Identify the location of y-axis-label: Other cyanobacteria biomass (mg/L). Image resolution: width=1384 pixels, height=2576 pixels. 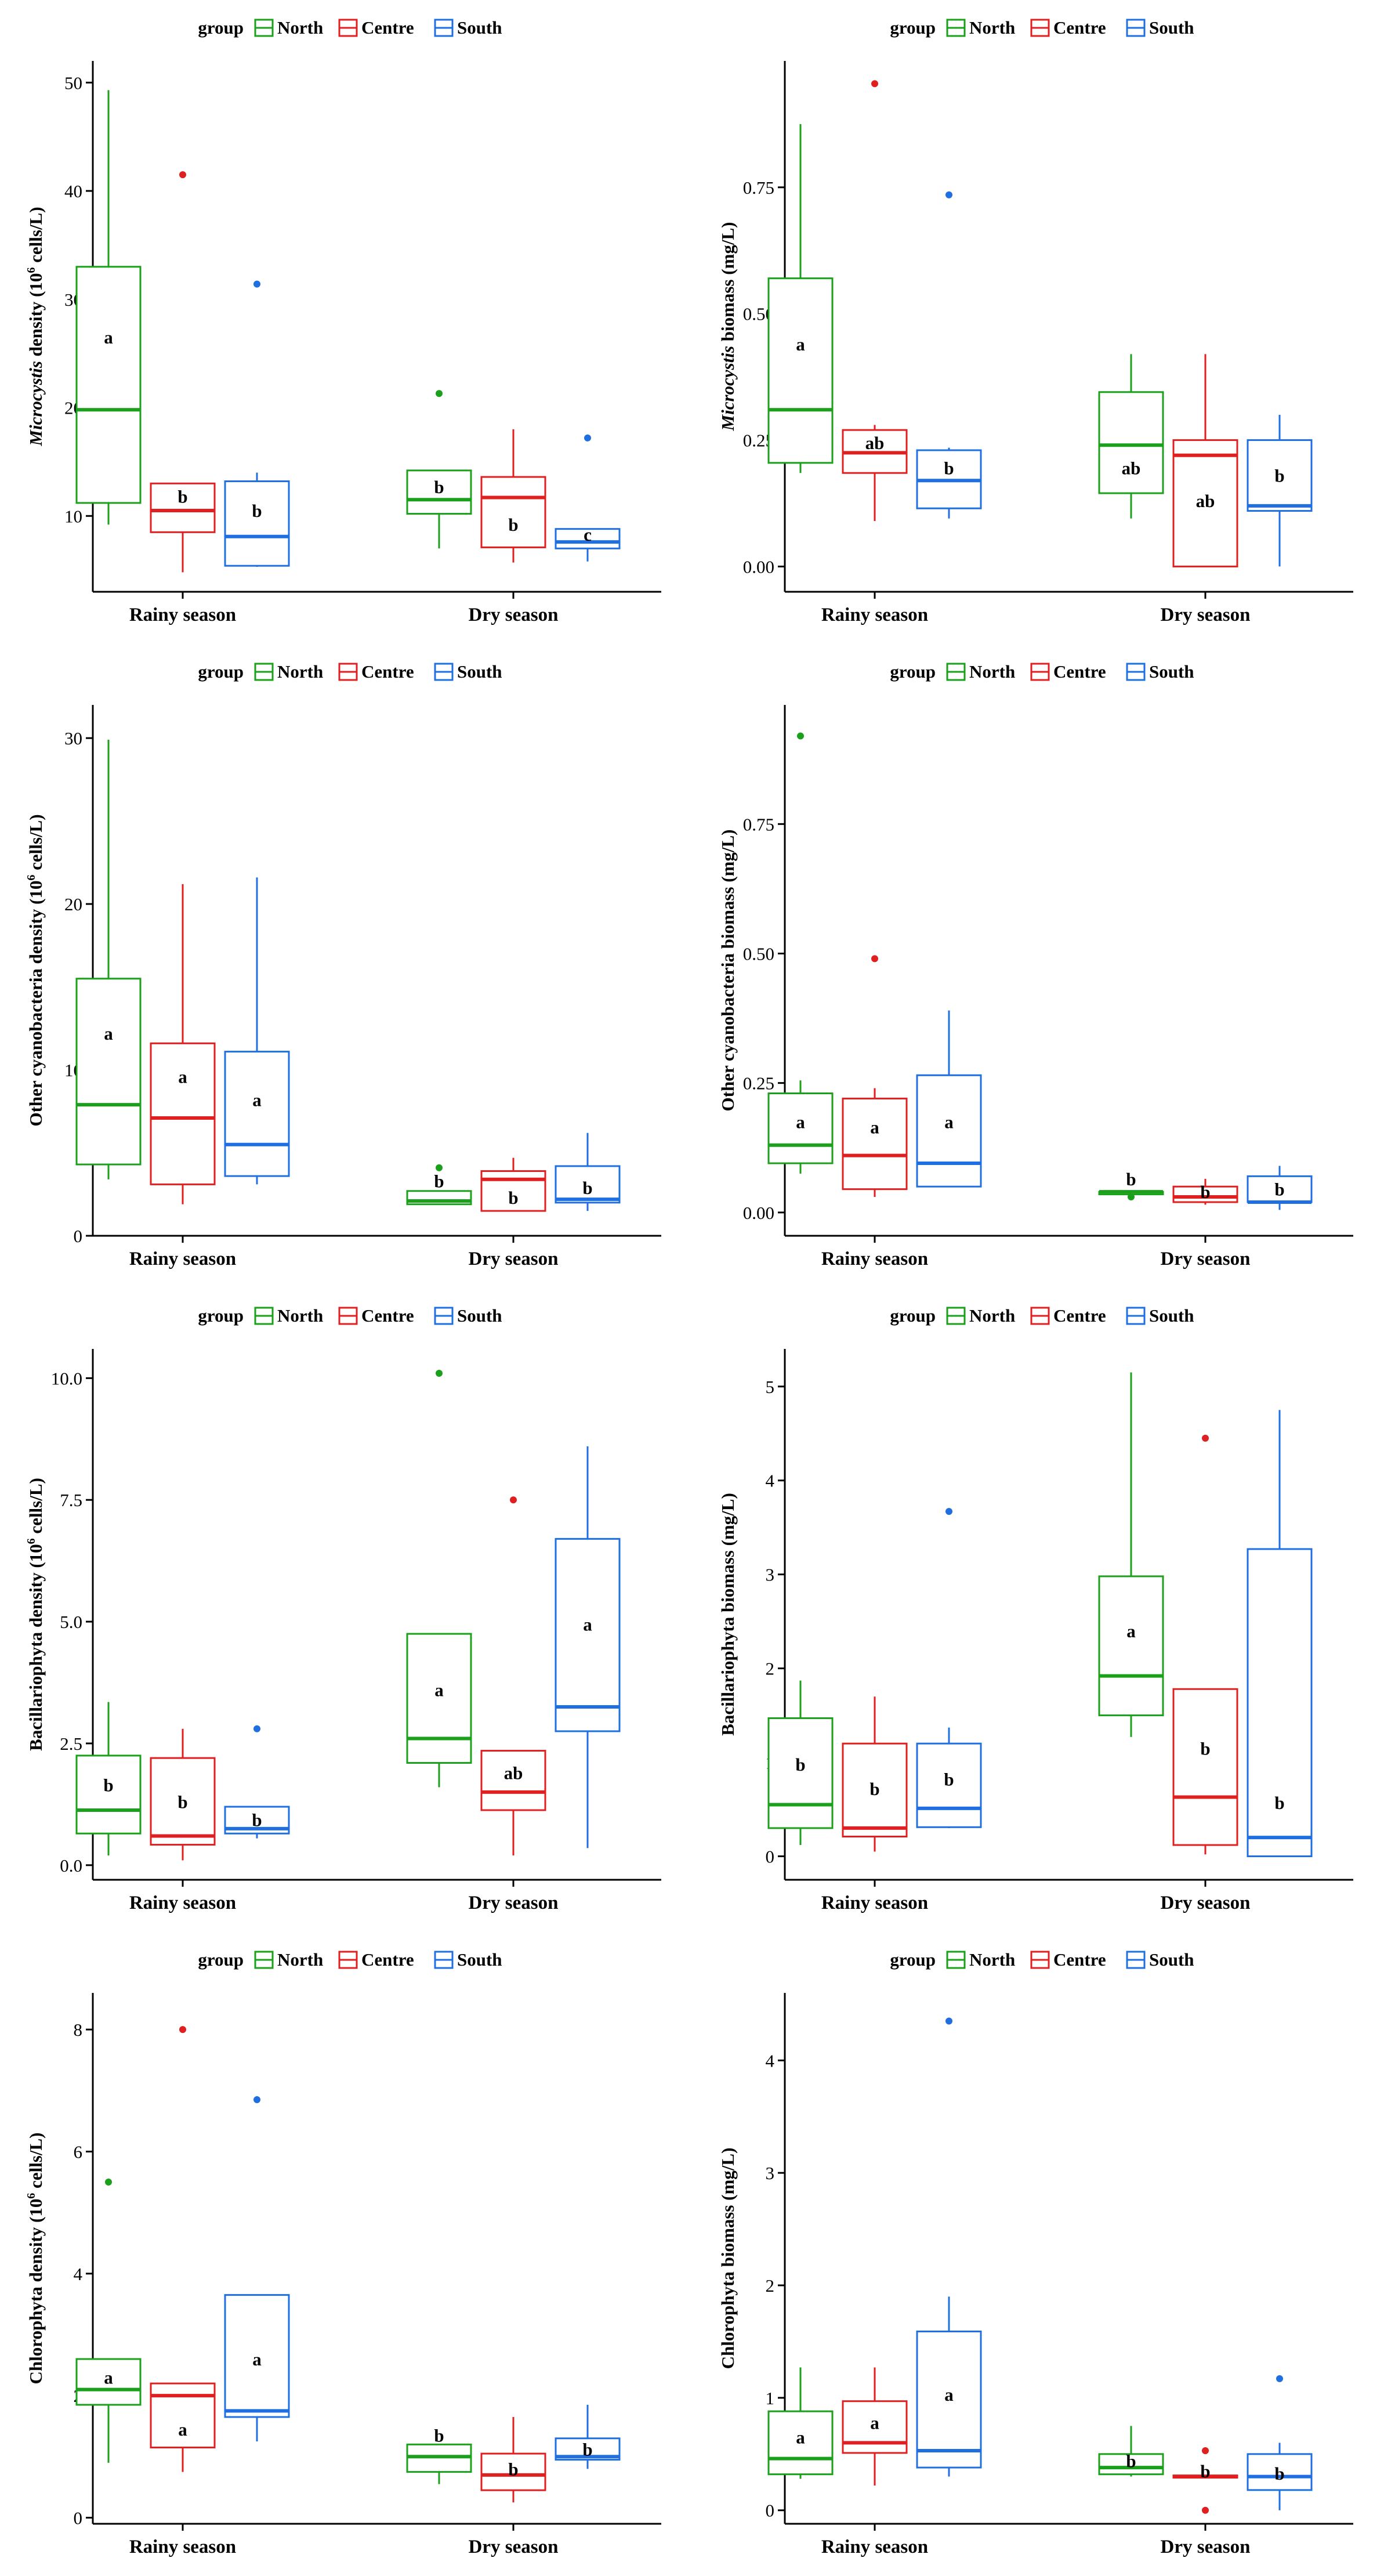
(728, 971).